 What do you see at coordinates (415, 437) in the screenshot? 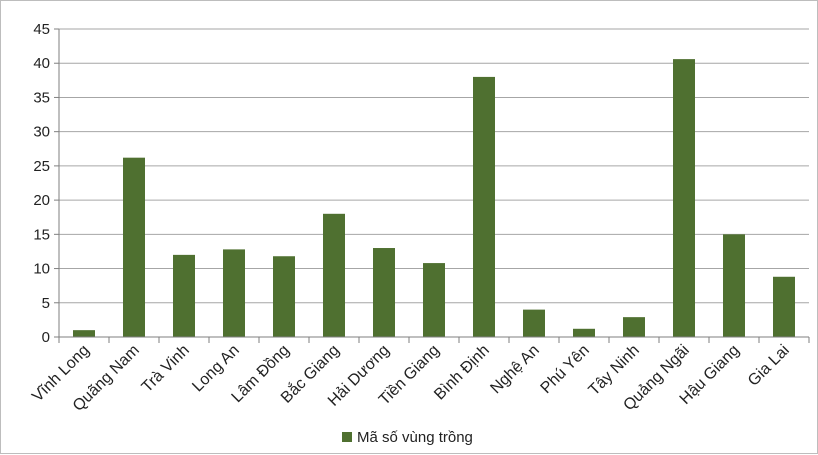
I see `legend-label: Mã số vùng trồng` at bounding box center [415, 437].